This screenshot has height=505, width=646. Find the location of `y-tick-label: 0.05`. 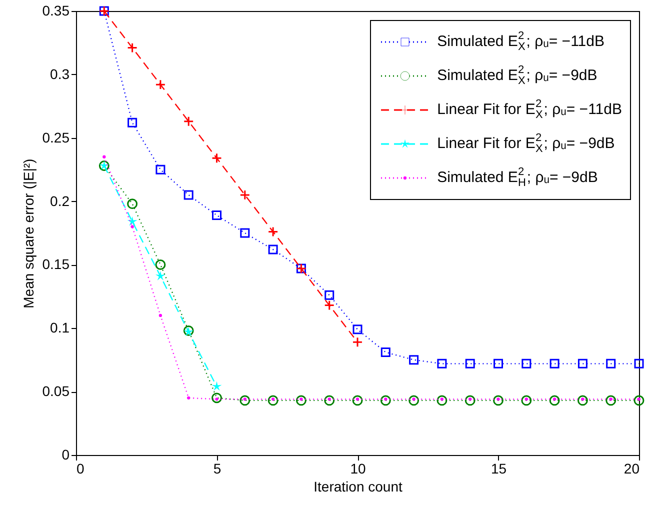

y-tick-label: 0.05 is located at coordinates (56, 391).